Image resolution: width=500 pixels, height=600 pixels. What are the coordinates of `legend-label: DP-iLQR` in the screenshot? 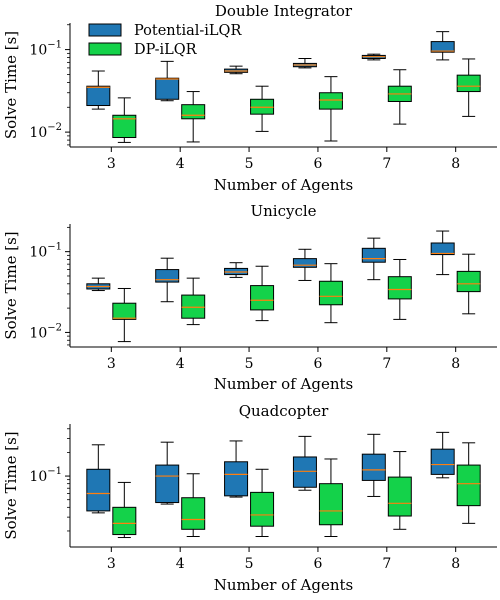 It's located at (166, 50).